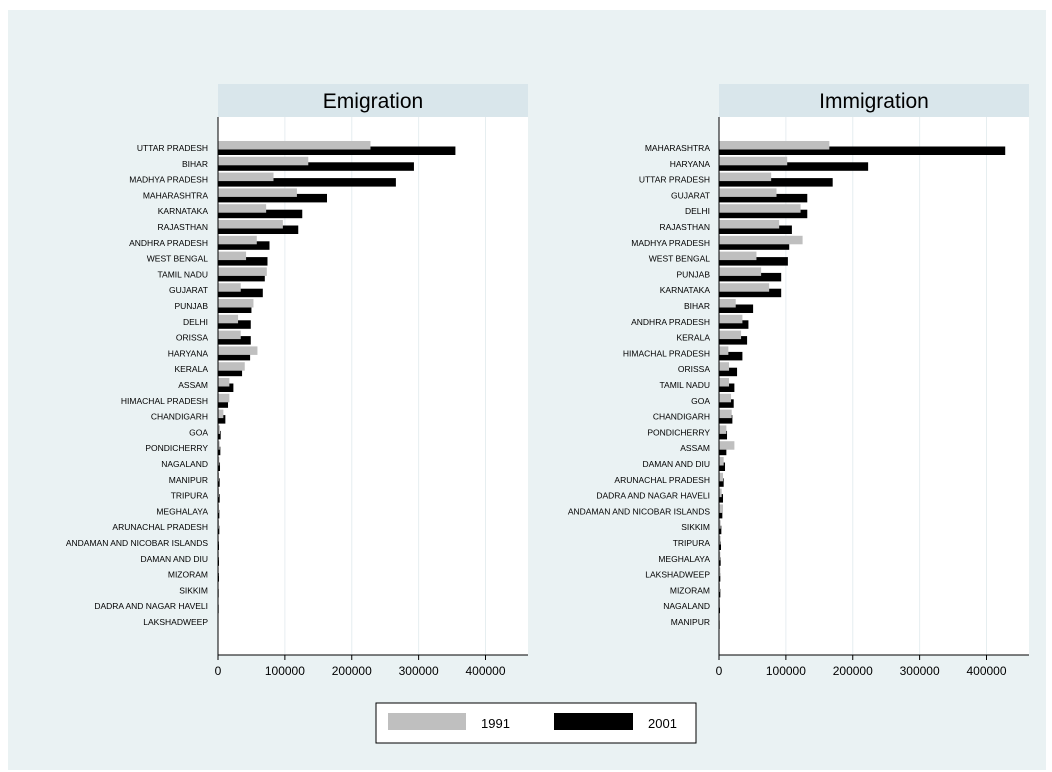  I want to click on legend-swatch-1991, so click(427, 721).